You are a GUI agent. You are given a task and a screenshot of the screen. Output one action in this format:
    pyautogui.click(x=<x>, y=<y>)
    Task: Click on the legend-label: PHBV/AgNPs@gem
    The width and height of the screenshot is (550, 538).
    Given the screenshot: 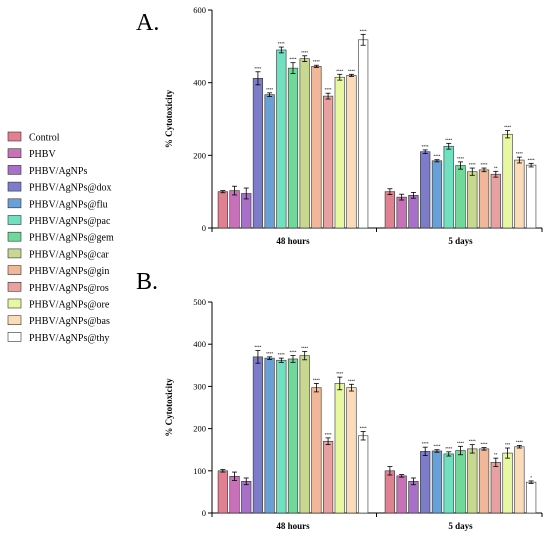 What is the action you would take?
    pyautogui.click(x=71, y=238)
    